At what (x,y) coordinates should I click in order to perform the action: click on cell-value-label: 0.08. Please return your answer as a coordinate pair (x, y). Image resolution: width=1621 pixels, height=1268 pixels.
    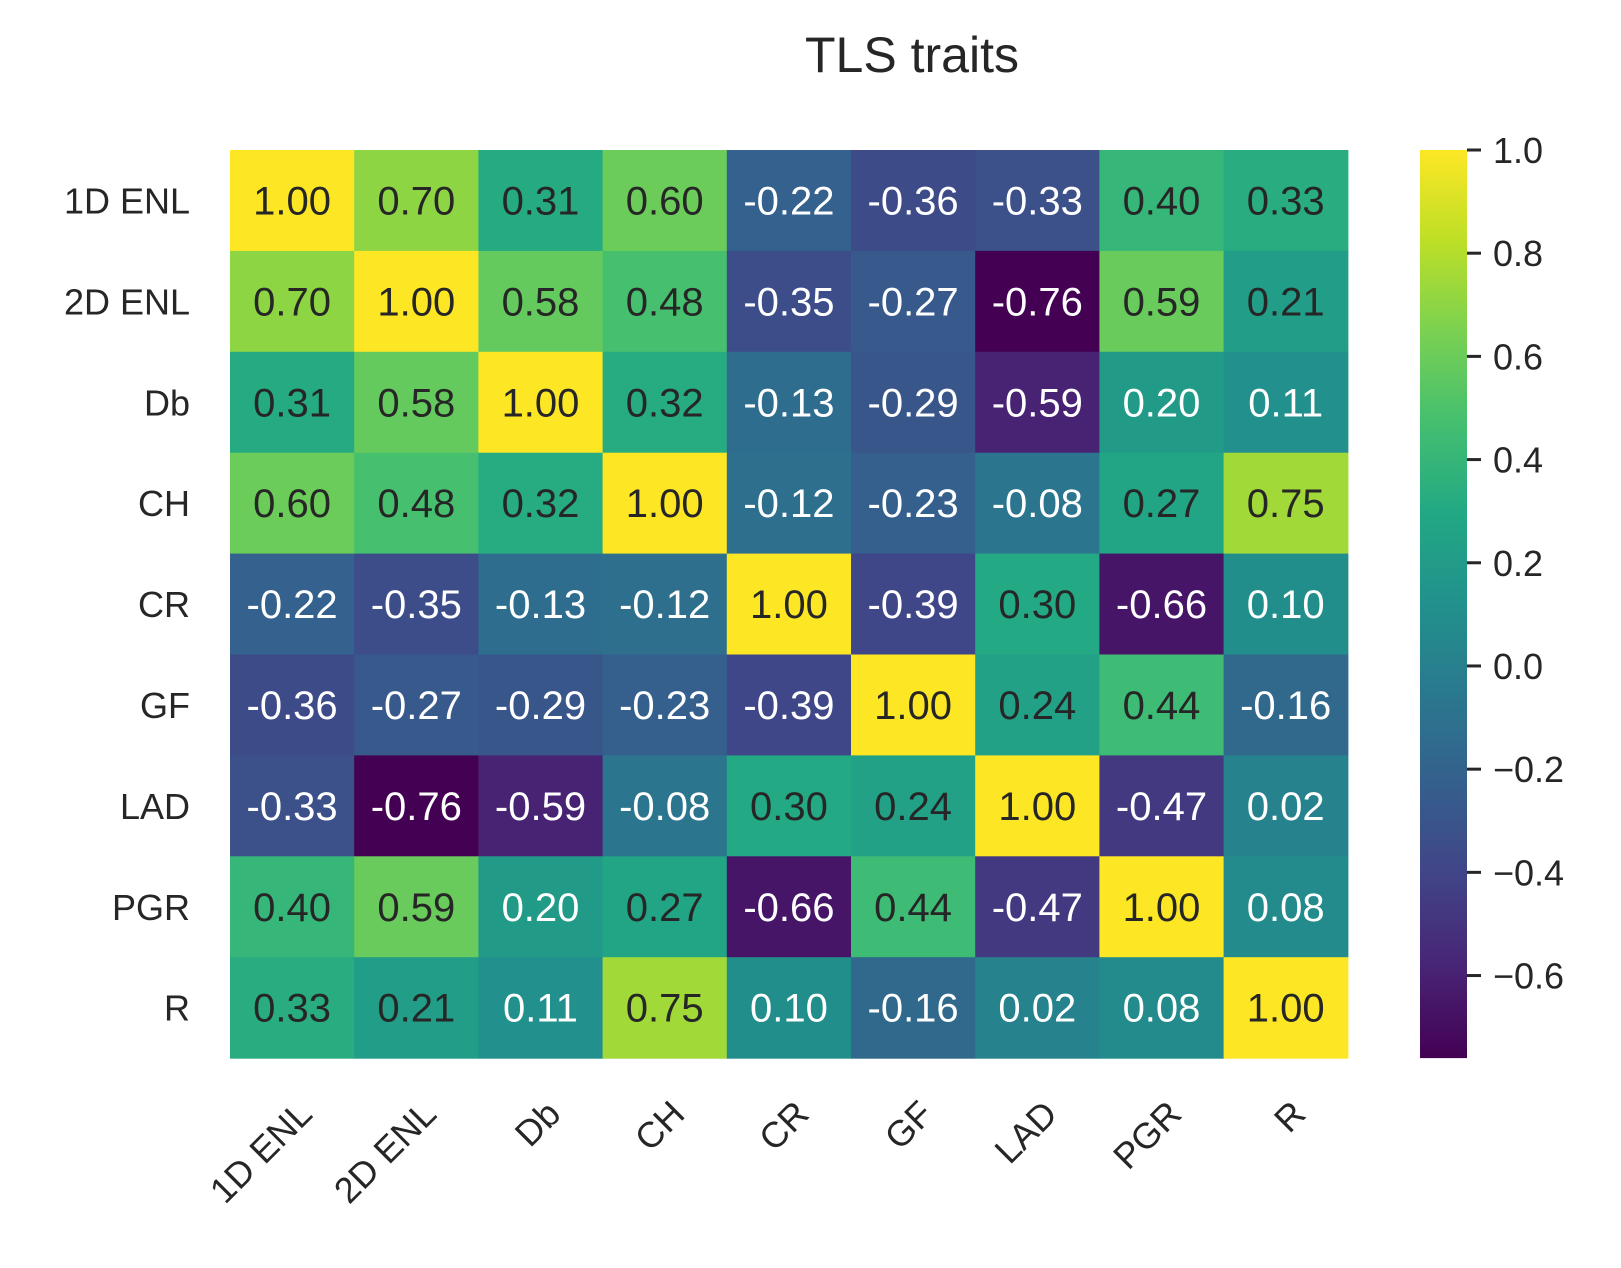
    Looking at the image, I should click on (1286, 908).